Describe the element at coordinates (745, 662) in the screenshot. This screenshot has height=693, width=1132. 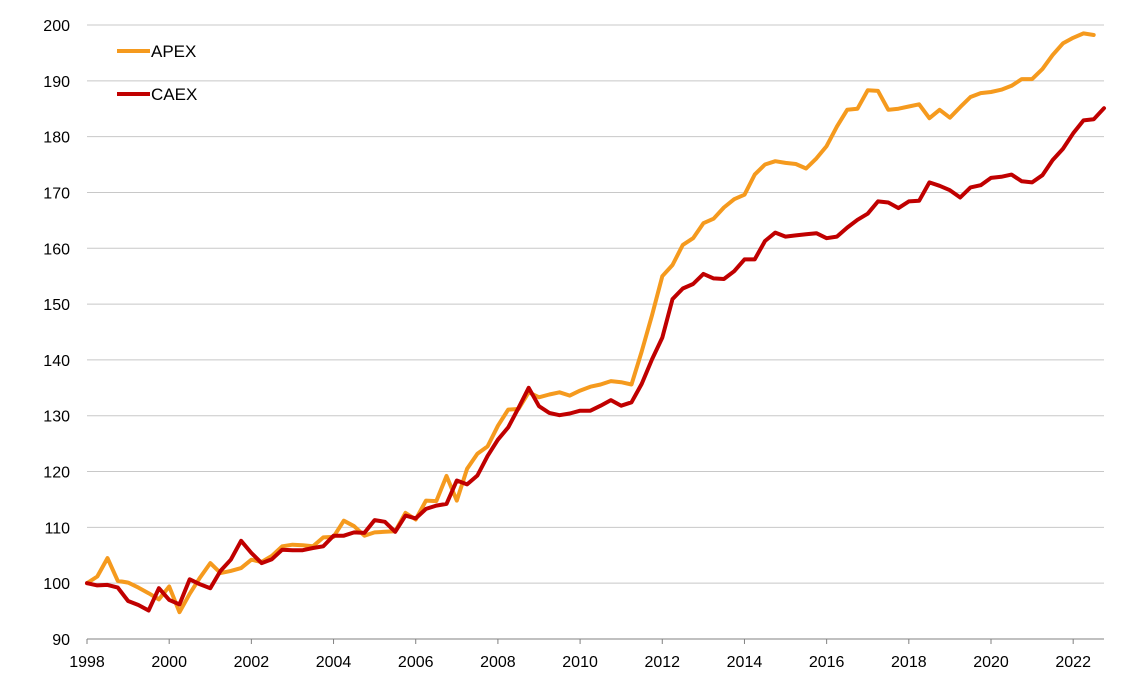
I see `x-tick-label: 2014` at that location.